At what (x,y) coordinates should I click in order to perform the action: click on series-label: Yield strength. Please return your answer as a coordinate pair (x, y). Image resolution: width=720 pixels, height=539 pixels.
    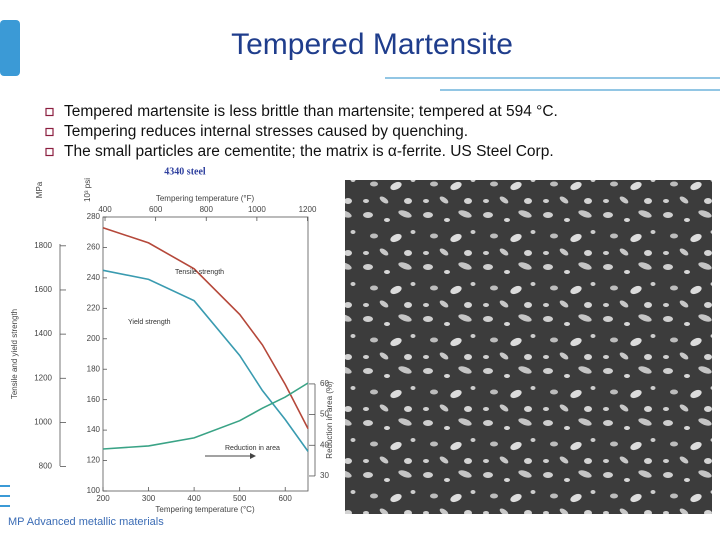
    Looking at the image, I should click on (149, 322).